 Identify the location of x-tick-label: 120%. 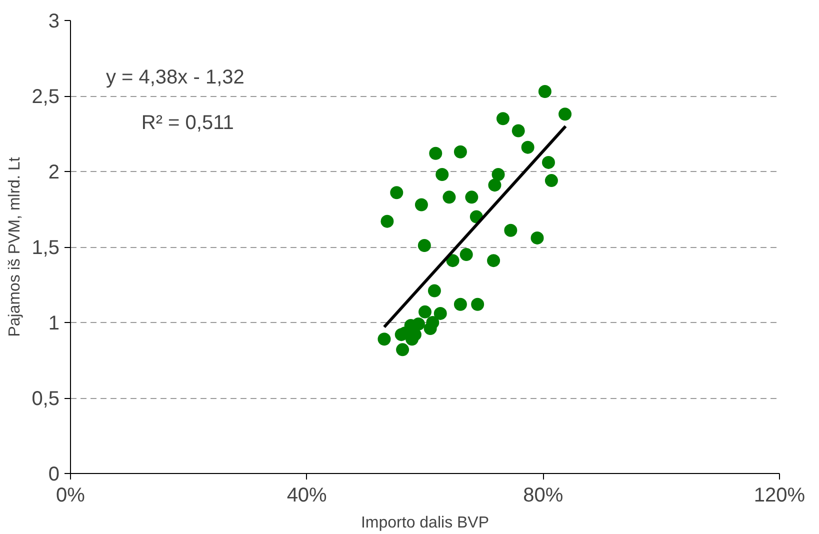
(780, 495).